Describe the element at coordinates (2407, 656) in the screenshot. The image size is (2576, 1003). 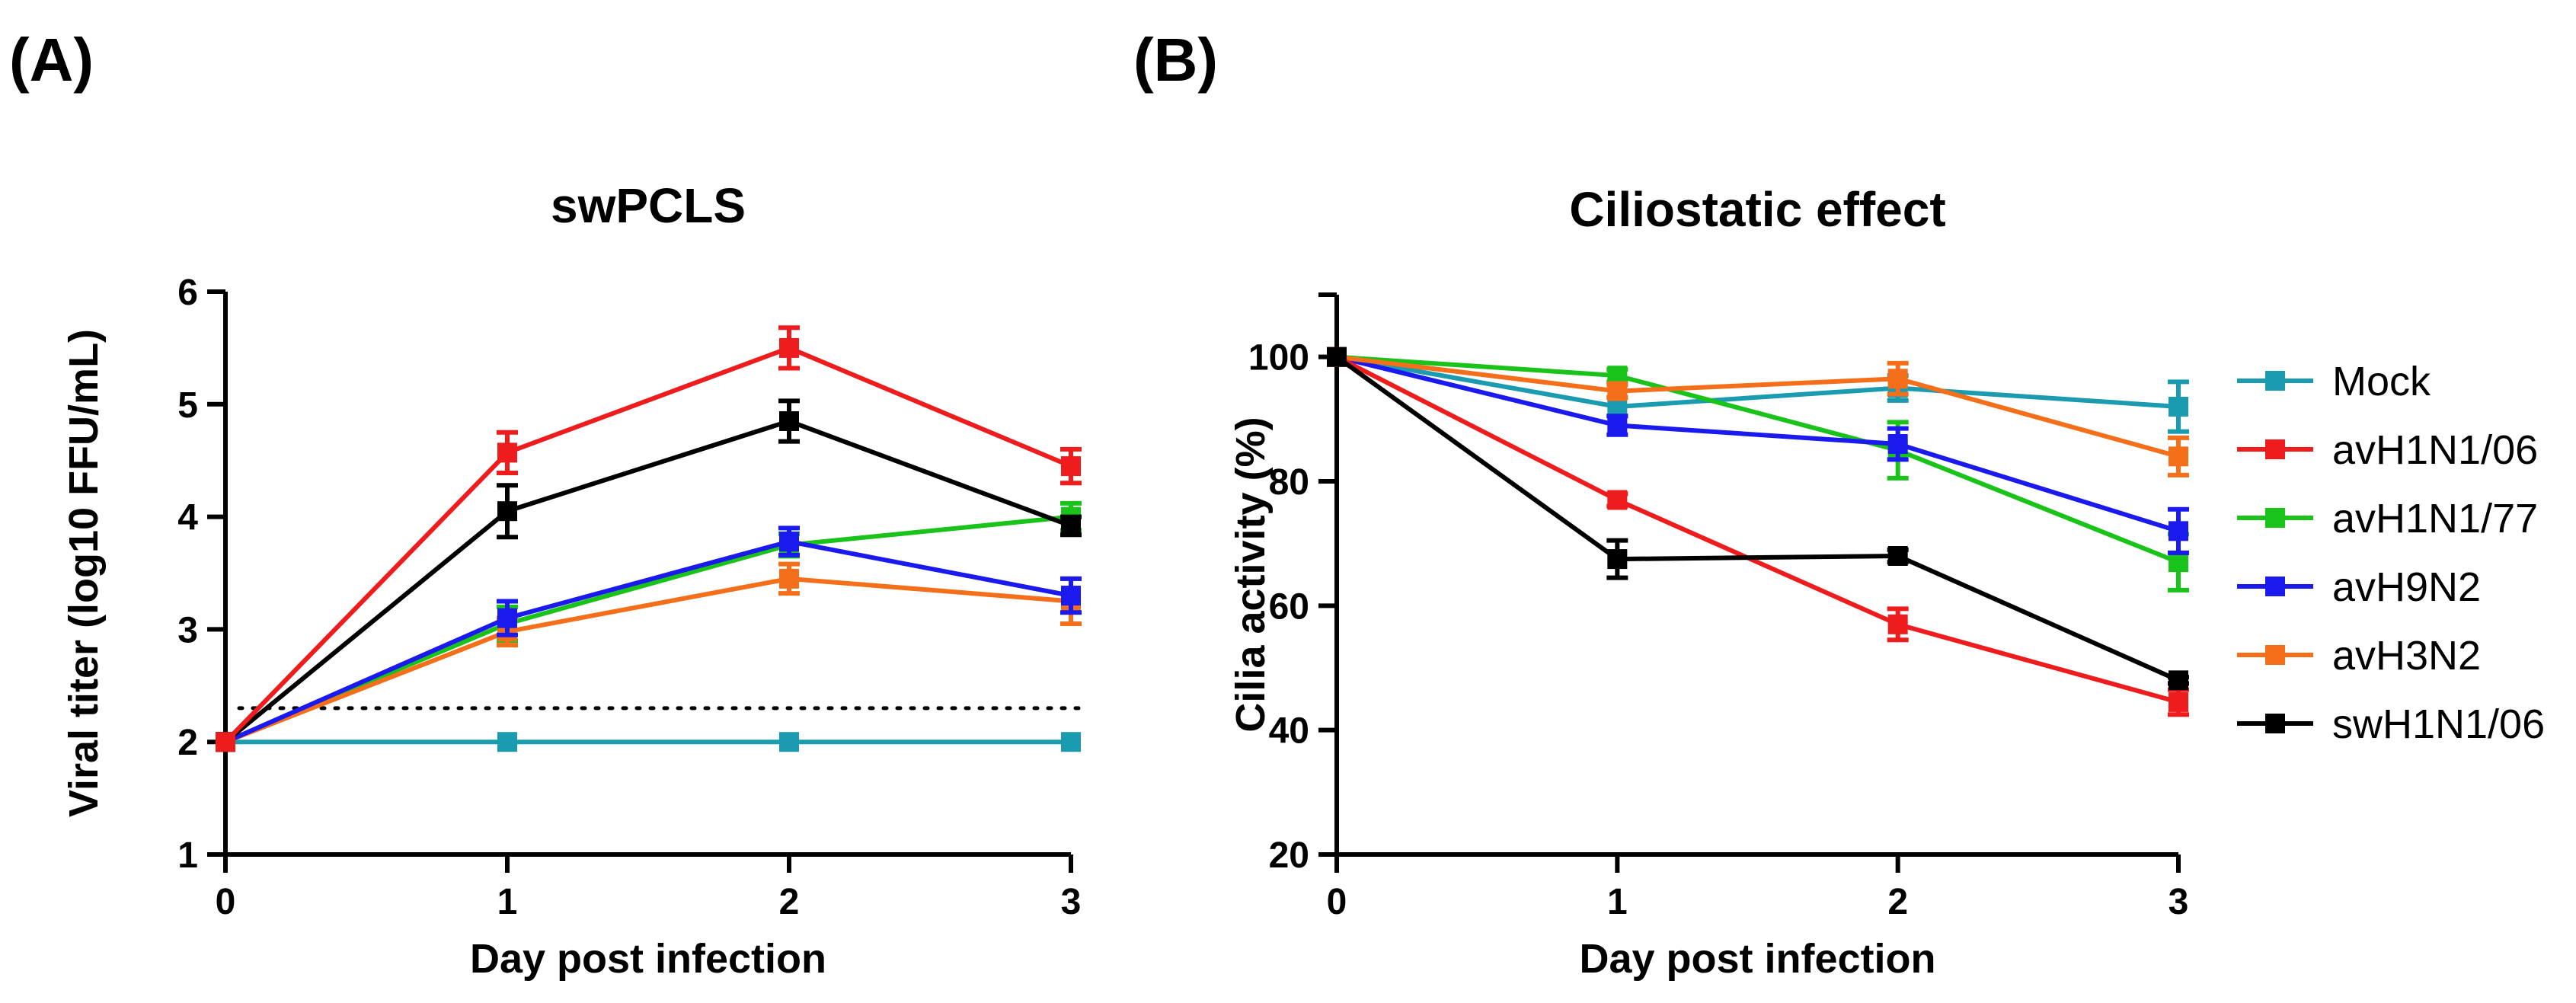
I see `legend-label: avH3N2` at that location.